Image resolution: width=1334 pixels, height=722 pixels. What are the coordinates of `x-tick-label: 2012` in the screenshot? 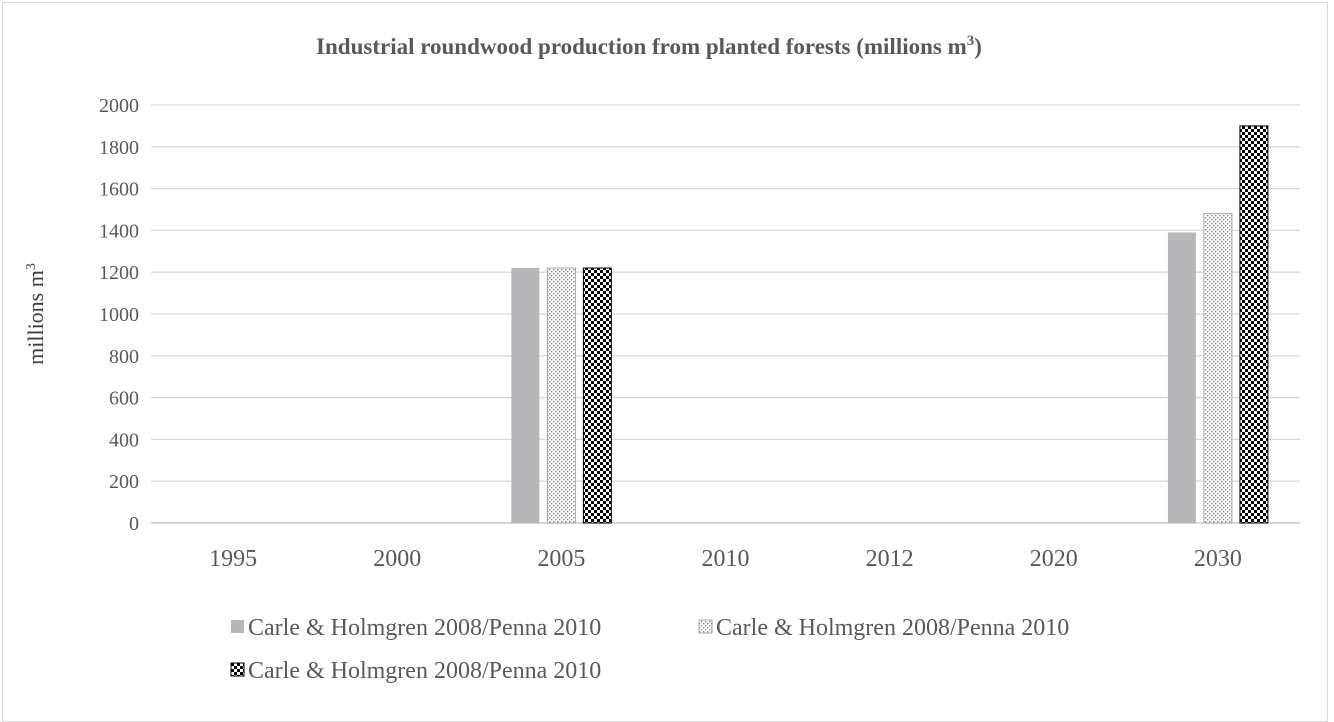 It's located at (890, 559).